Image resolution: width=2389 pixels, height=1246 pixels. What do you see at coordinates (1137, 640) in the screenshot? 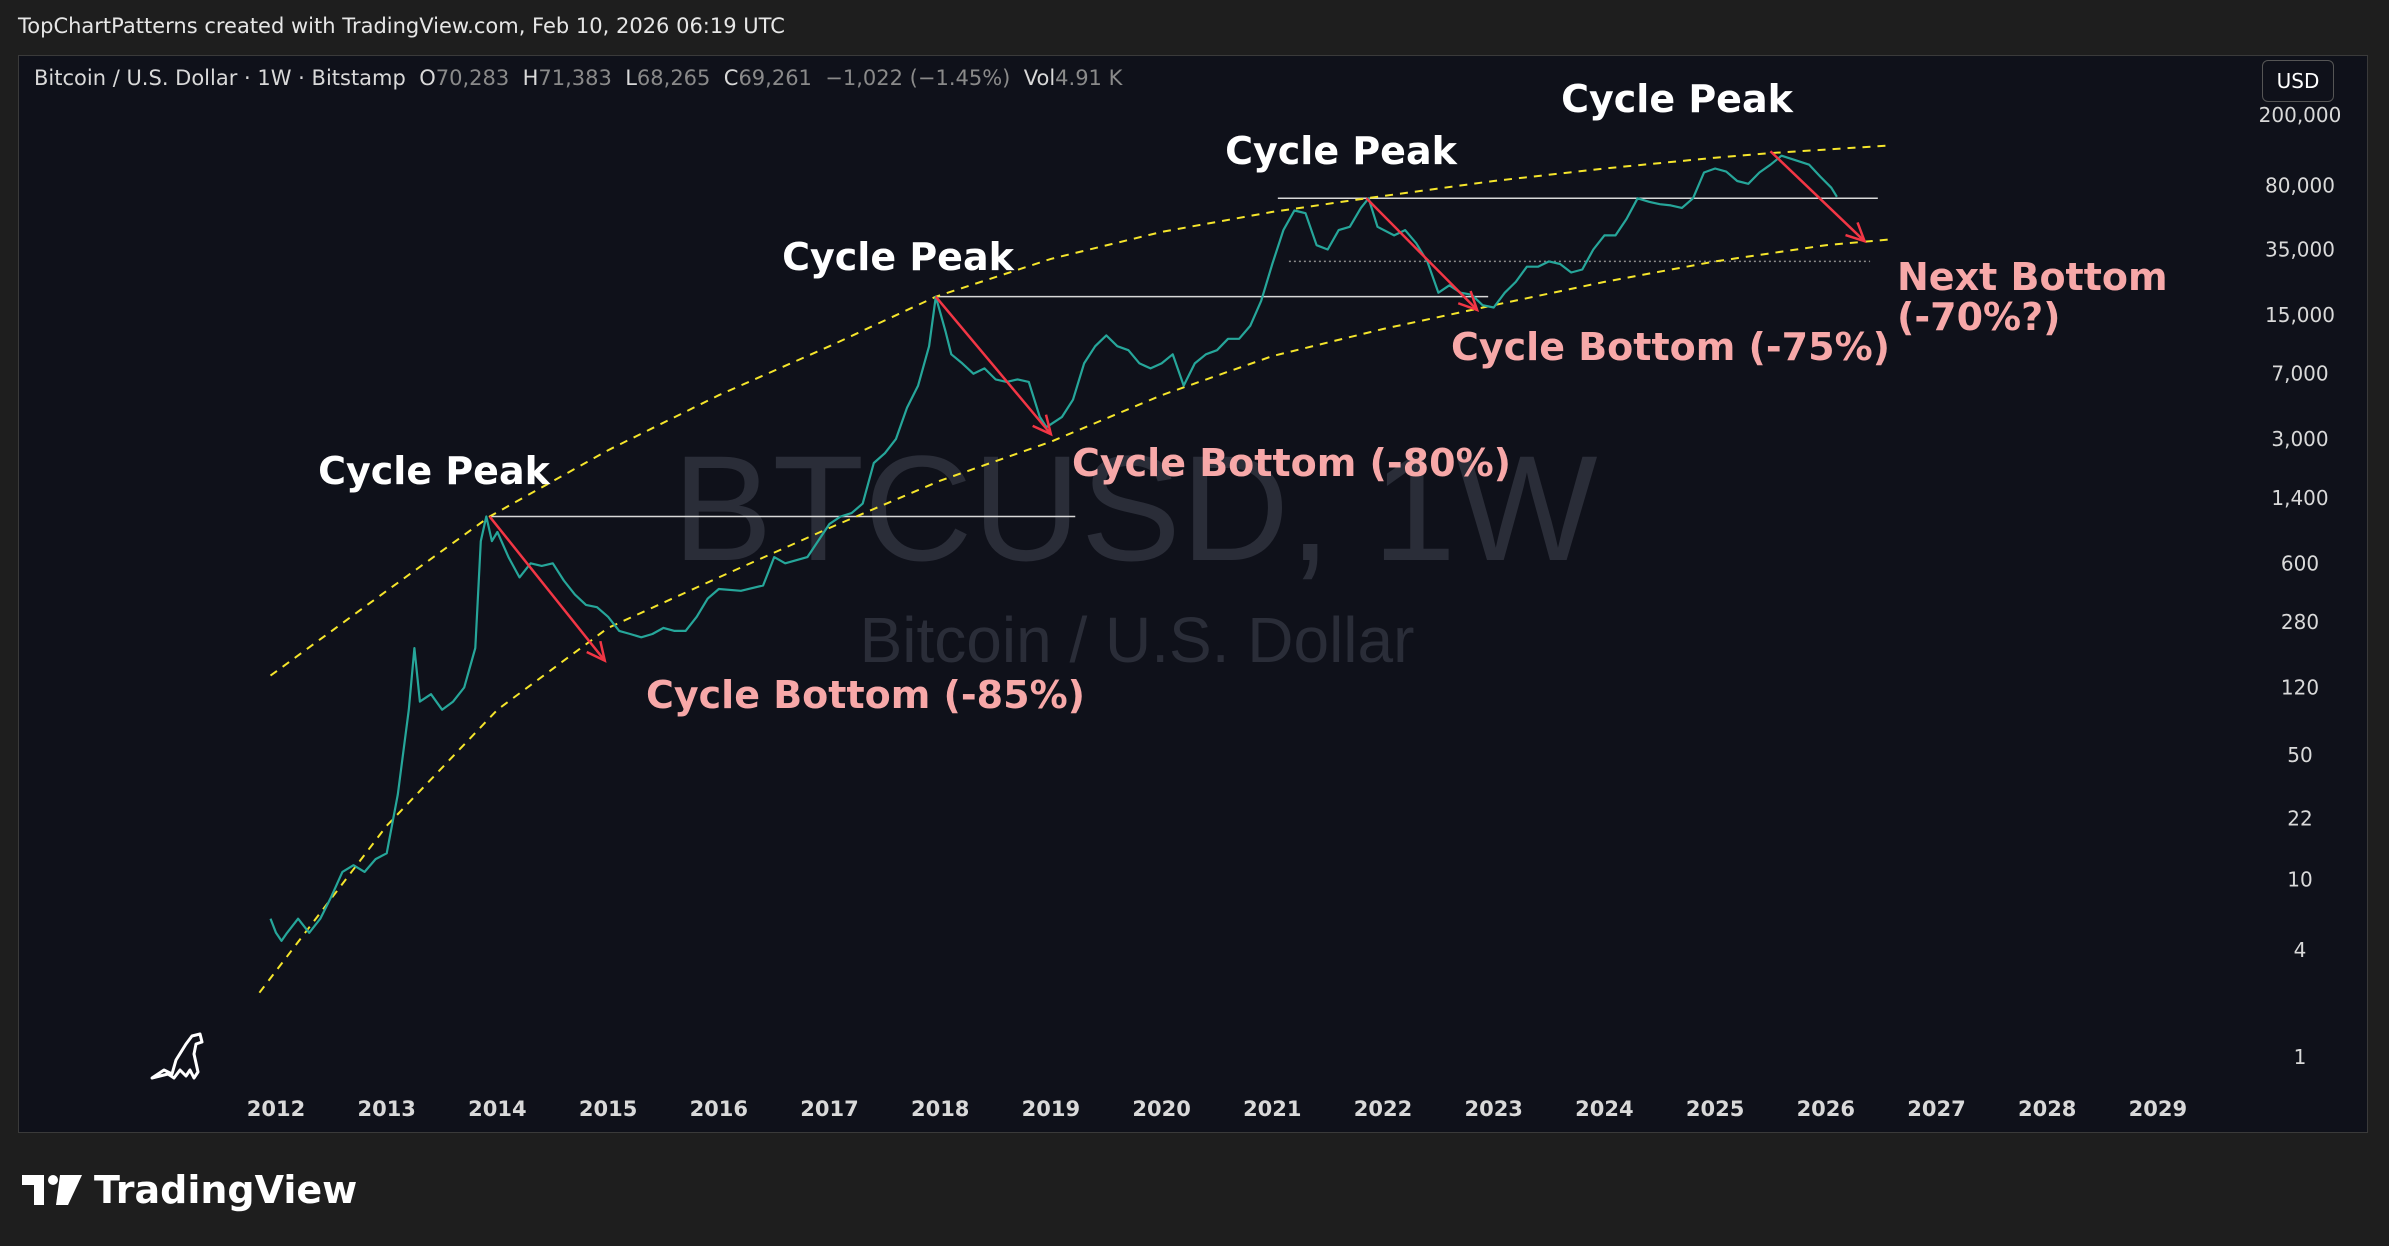
I see `watermark-sub: Bitcoin / U.S. Dollar` at bounding box center [1137, 640].